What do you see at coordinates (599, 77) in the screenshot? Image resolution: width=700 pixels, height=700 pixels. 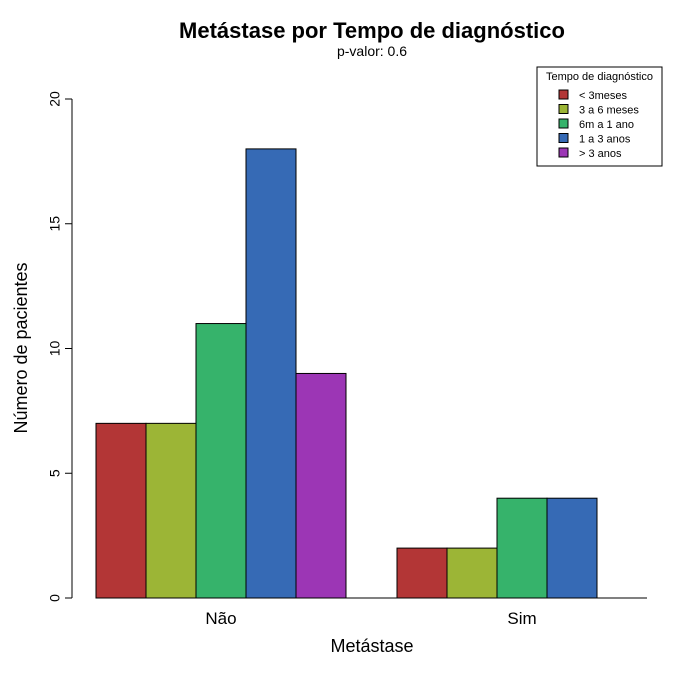 I see `legend-title: Tempo de diagnóstico` at bounding box center [599, 77].